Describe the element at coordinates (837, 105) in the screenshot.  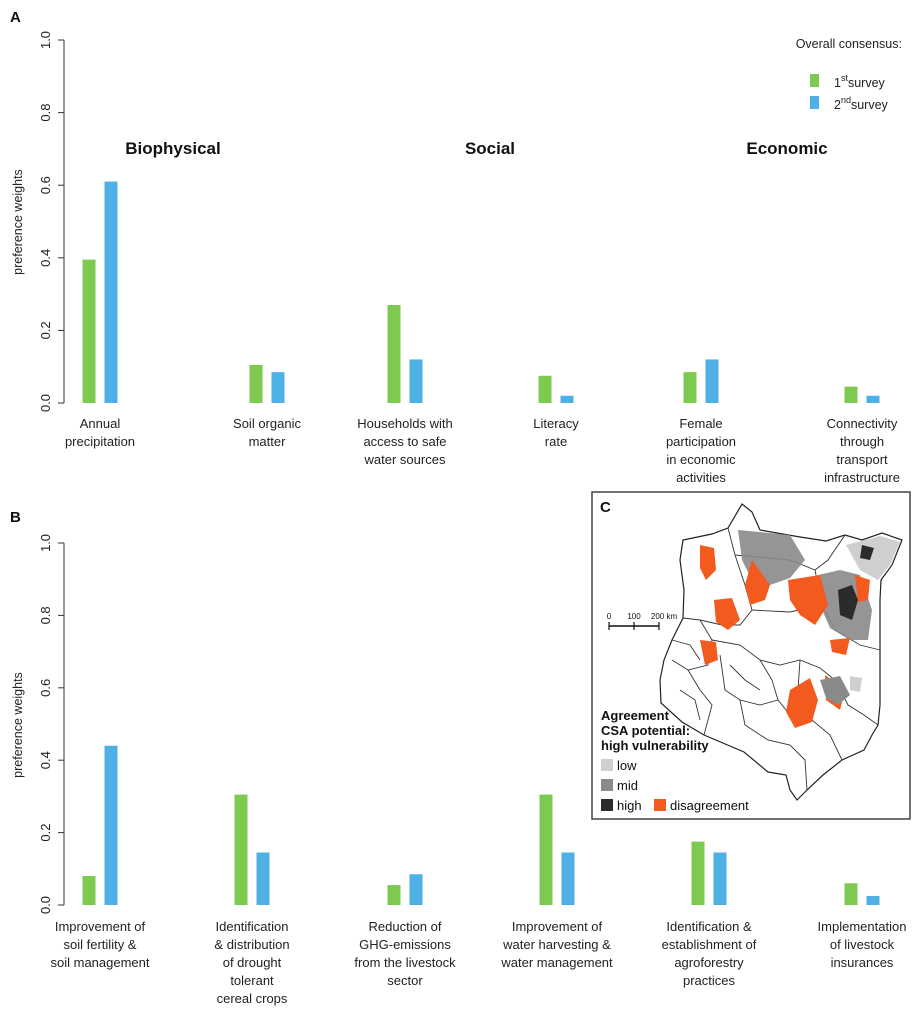
I see `legend-s2-num: 2` at that location.